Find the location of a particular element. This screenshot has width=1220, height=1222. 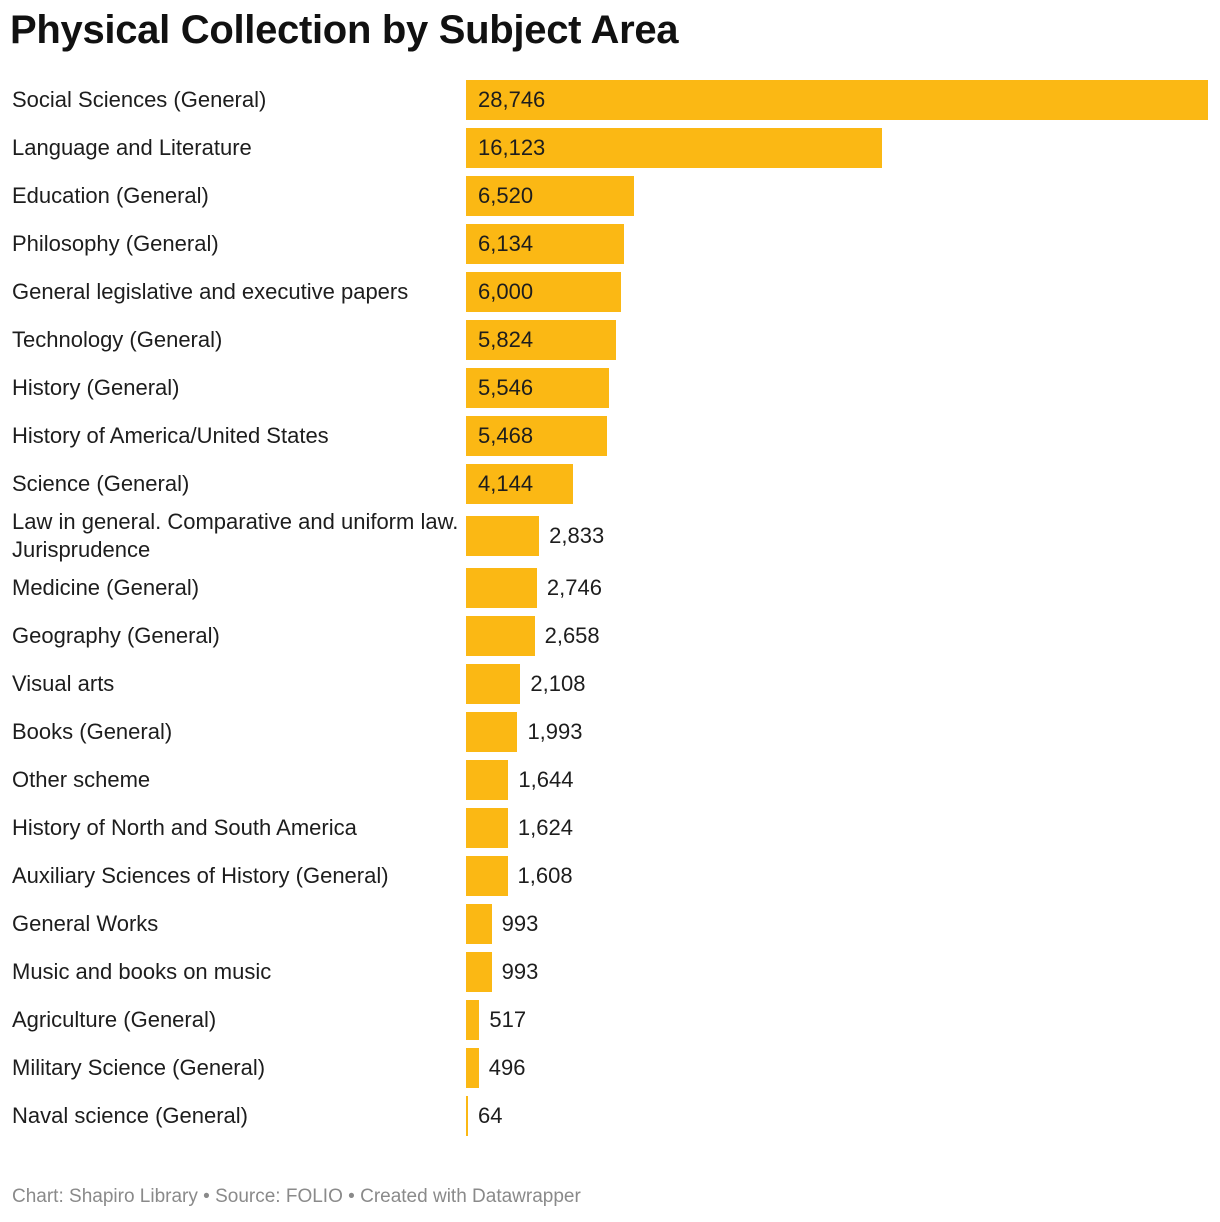

category-label: Science (General) is located at coordinates (101, 483).